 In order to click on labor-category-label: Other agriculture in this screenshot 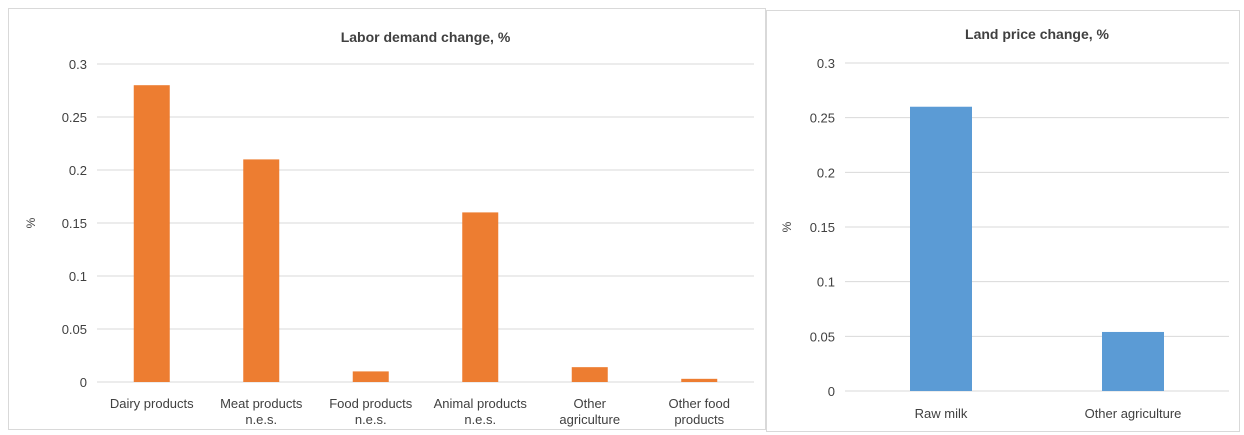, I will do `click(589, 411)`.